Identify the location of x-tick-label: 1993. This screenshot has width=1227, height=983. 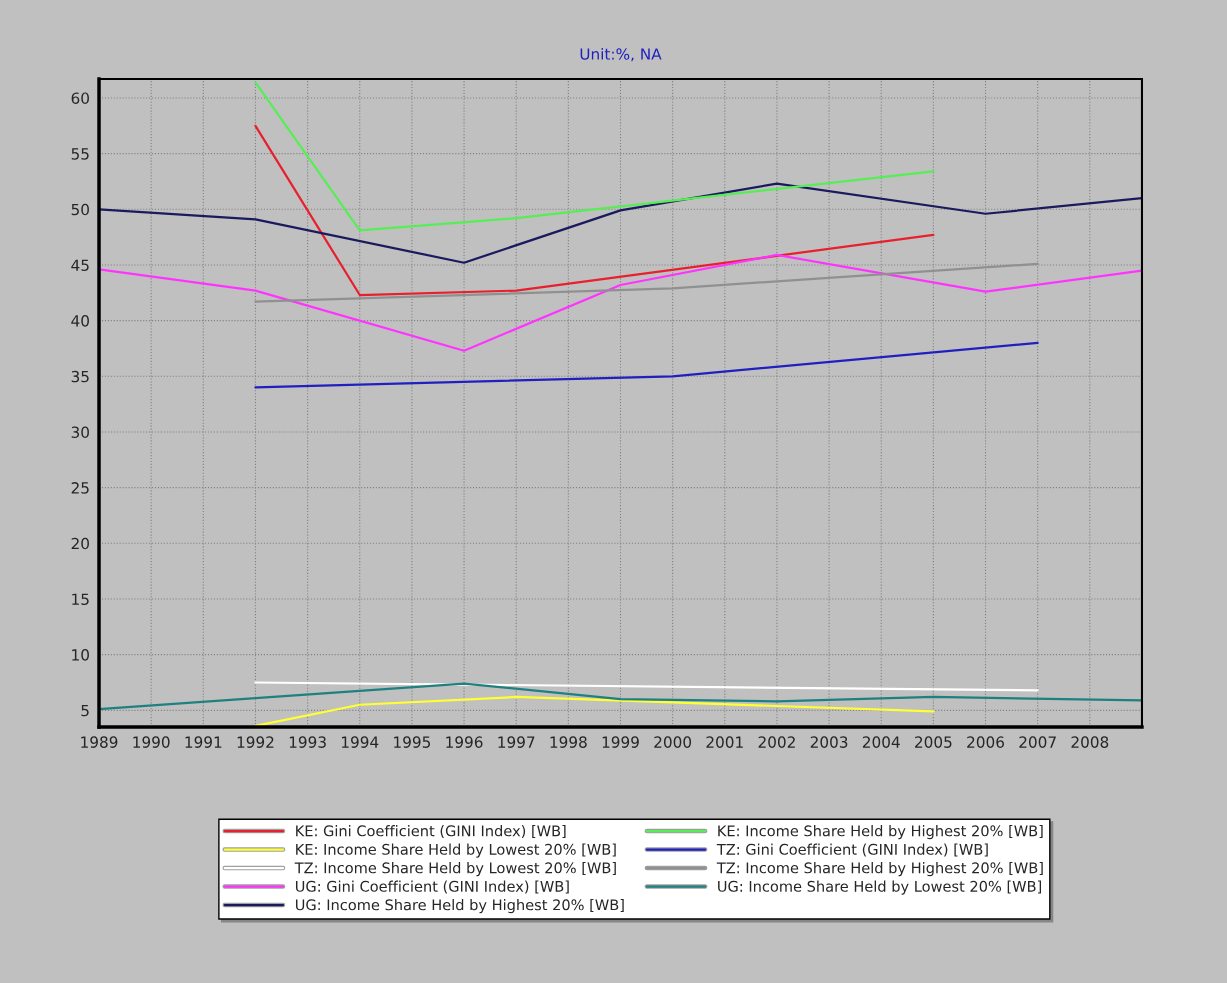
(307, 742).